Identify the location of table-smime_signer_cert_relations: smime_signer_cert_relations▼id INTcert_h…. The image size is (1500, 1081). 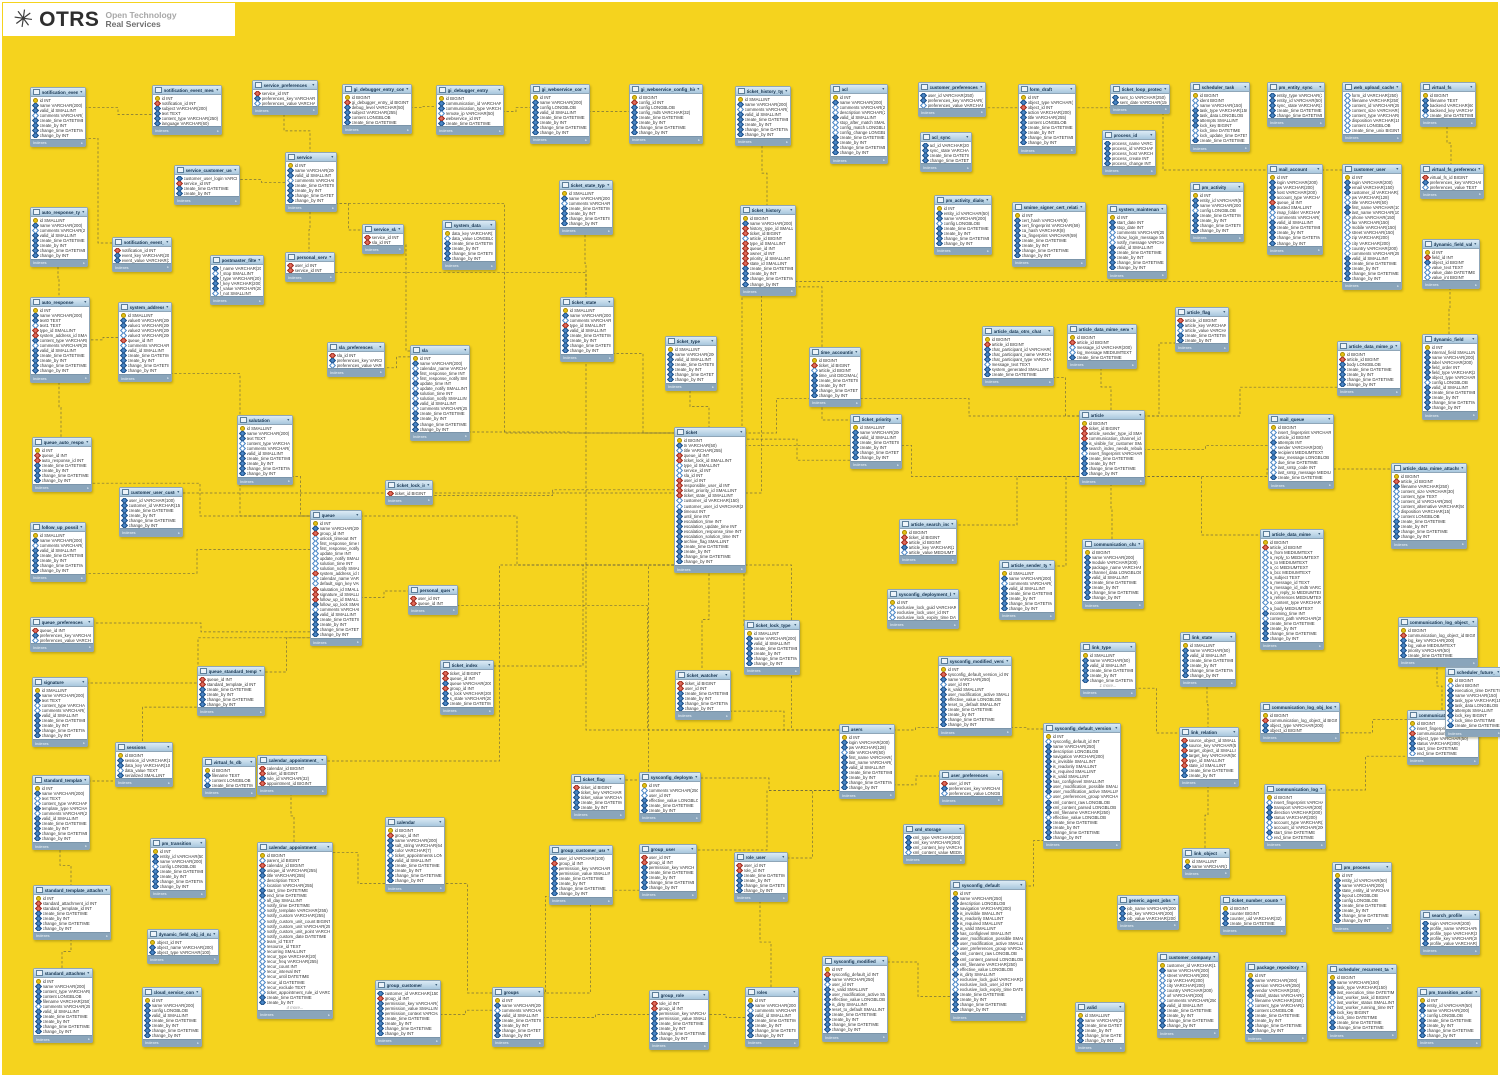
(1049, 235).